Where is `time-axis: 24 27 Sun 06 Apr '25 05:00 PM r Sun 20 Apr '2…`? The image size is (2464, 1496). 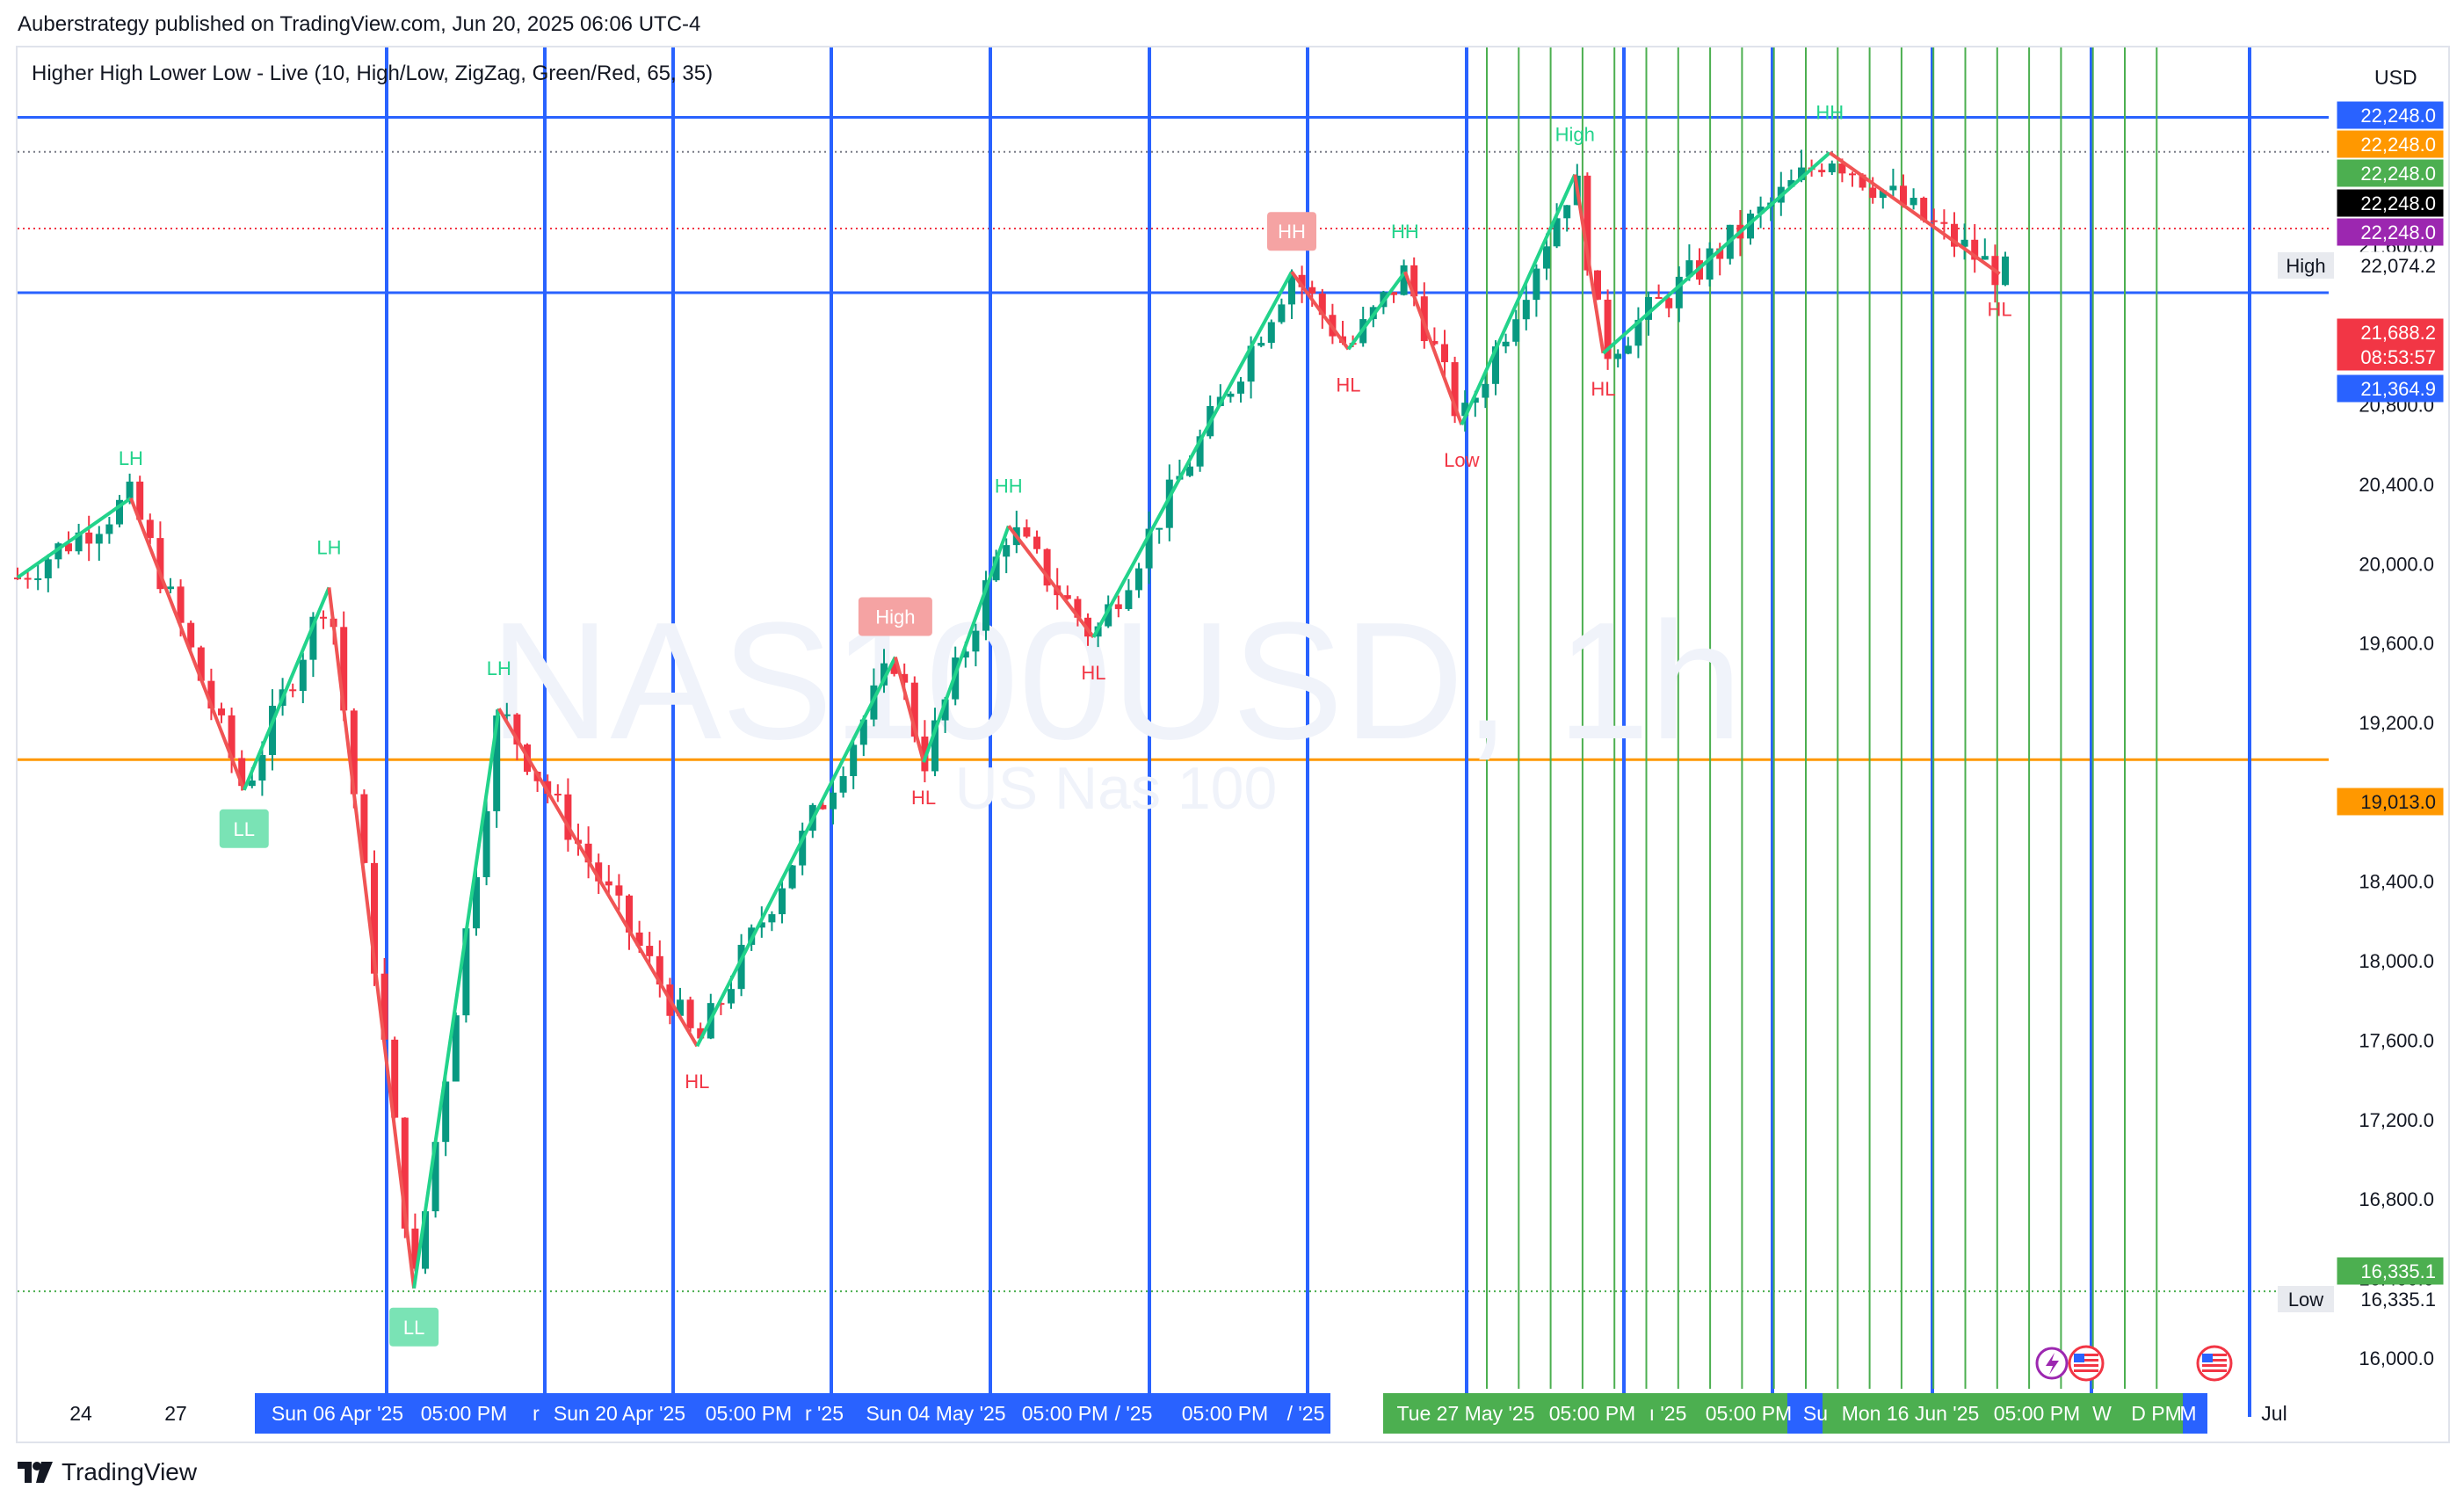
time-axis: 24 27 Sun 06 Apr '25 05:00 PM r Sun 20 Apr '2… is located at coordinates (1178, 1413).